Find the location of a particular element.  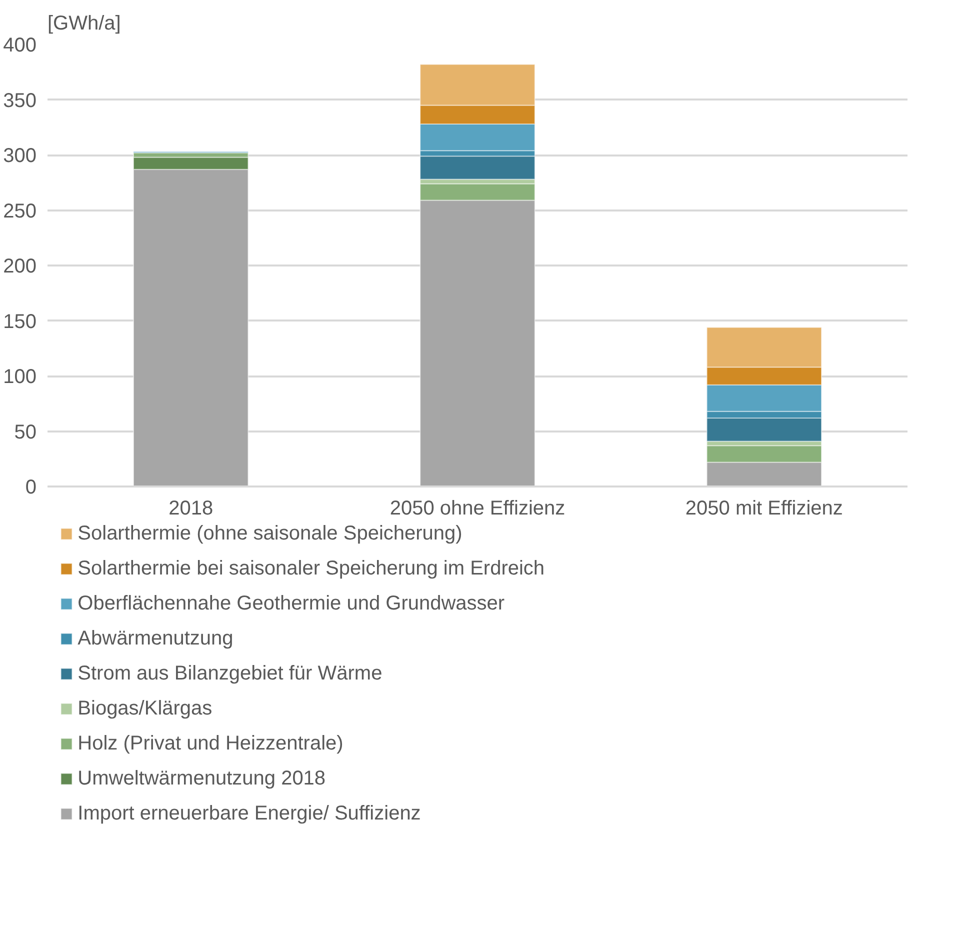

x-tick-label: 2050 ohne Effizienz is located at coordinates (478, 509).